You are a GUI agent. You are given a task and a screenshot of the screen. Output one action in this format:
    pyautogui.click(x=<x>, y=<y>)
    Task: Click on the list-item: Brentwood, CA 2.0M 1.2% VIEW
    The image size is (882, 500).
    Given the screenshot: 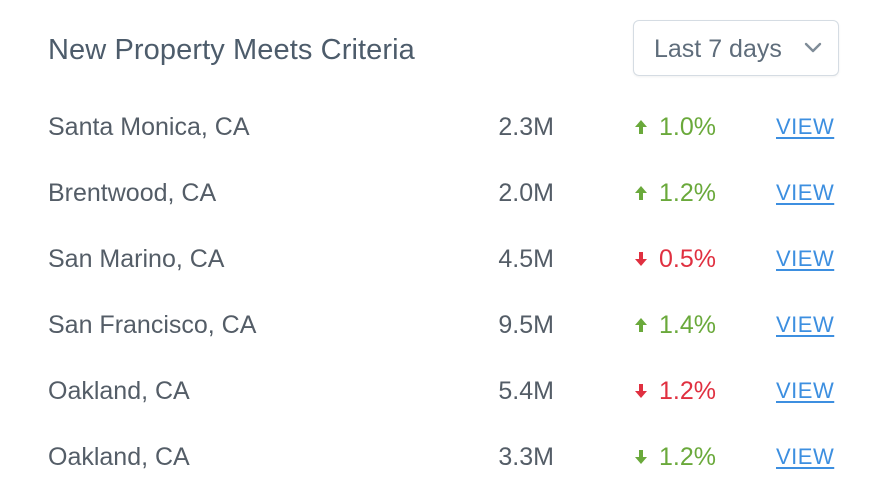 What is the action you would take?
    pyautogui.click(x=441, y=194)
    